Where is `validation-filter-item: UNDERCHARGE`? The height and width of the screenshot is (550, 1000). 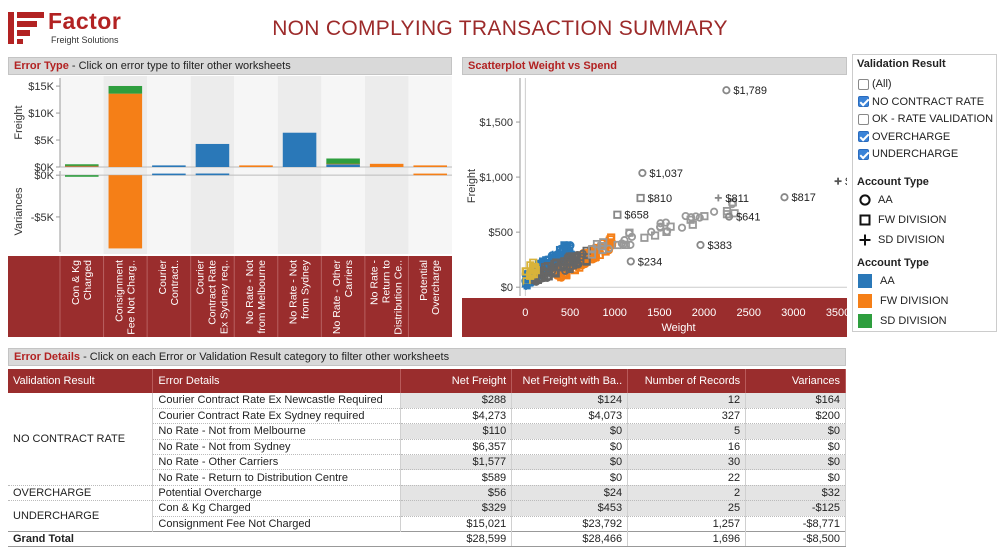
validation-filter-item: UNDERCHARGE is located at coordinates (908, 154).